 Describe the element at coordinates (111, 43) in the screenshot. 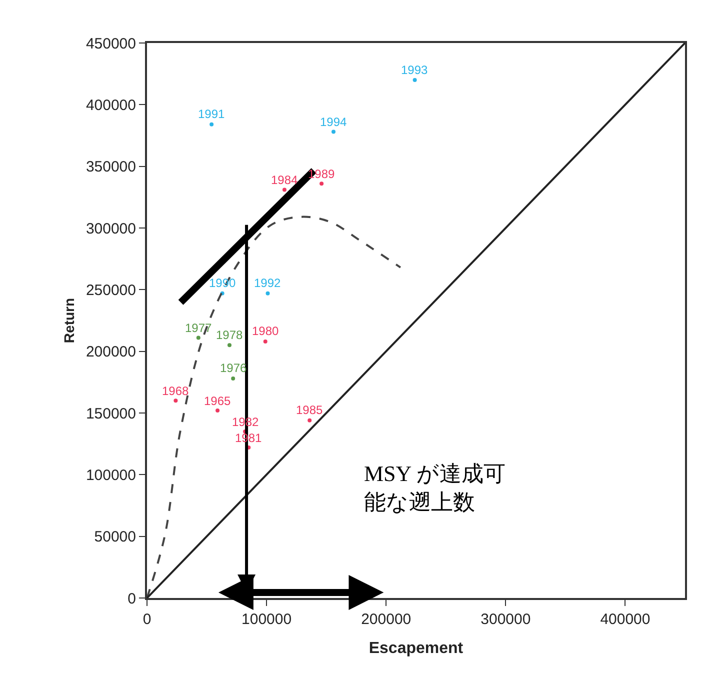

I see `y-tick-label: 450000` at that location.